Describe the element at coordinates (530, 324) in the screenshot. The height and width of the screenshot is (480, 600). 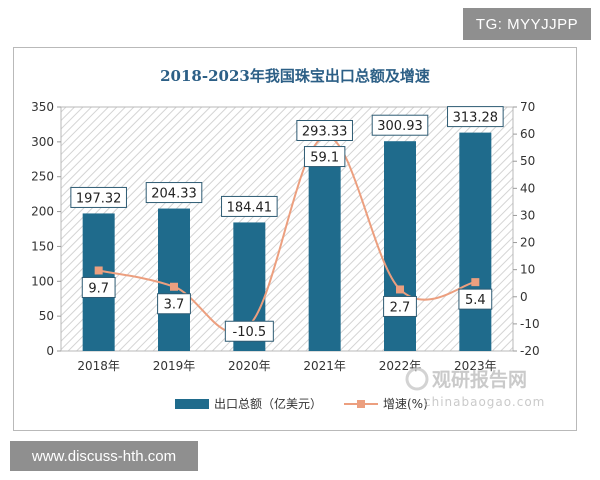
I see `right-axis-tick-label: -10` at that location.